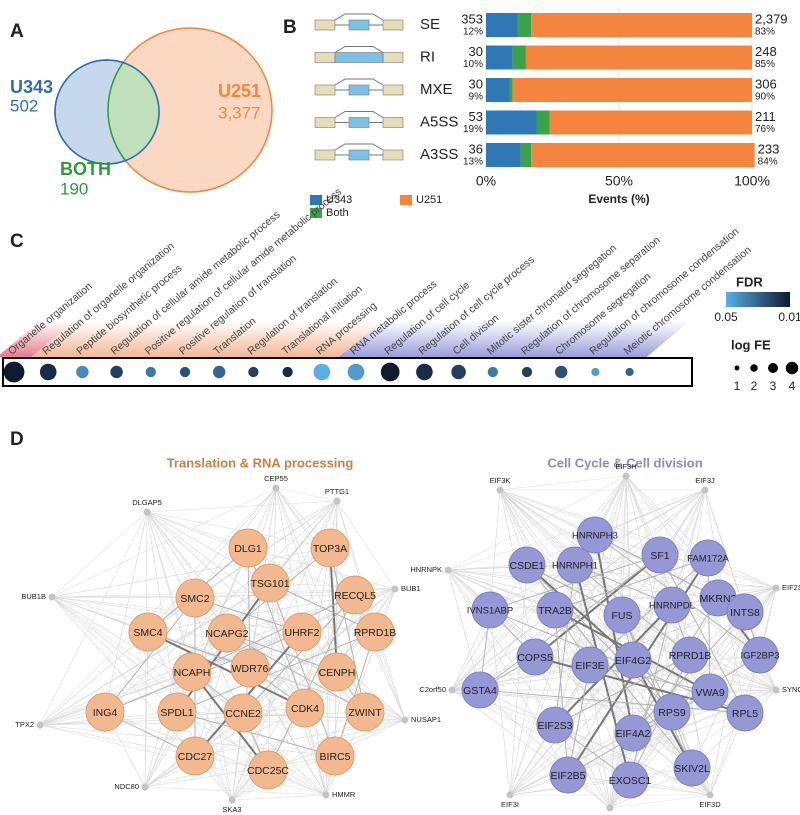 The width and height of the screenshot is (800, 815). Describe the element at coordinates (426, 569) in the screenshot. I see `peripheral-label: HNRNPK` at that location.